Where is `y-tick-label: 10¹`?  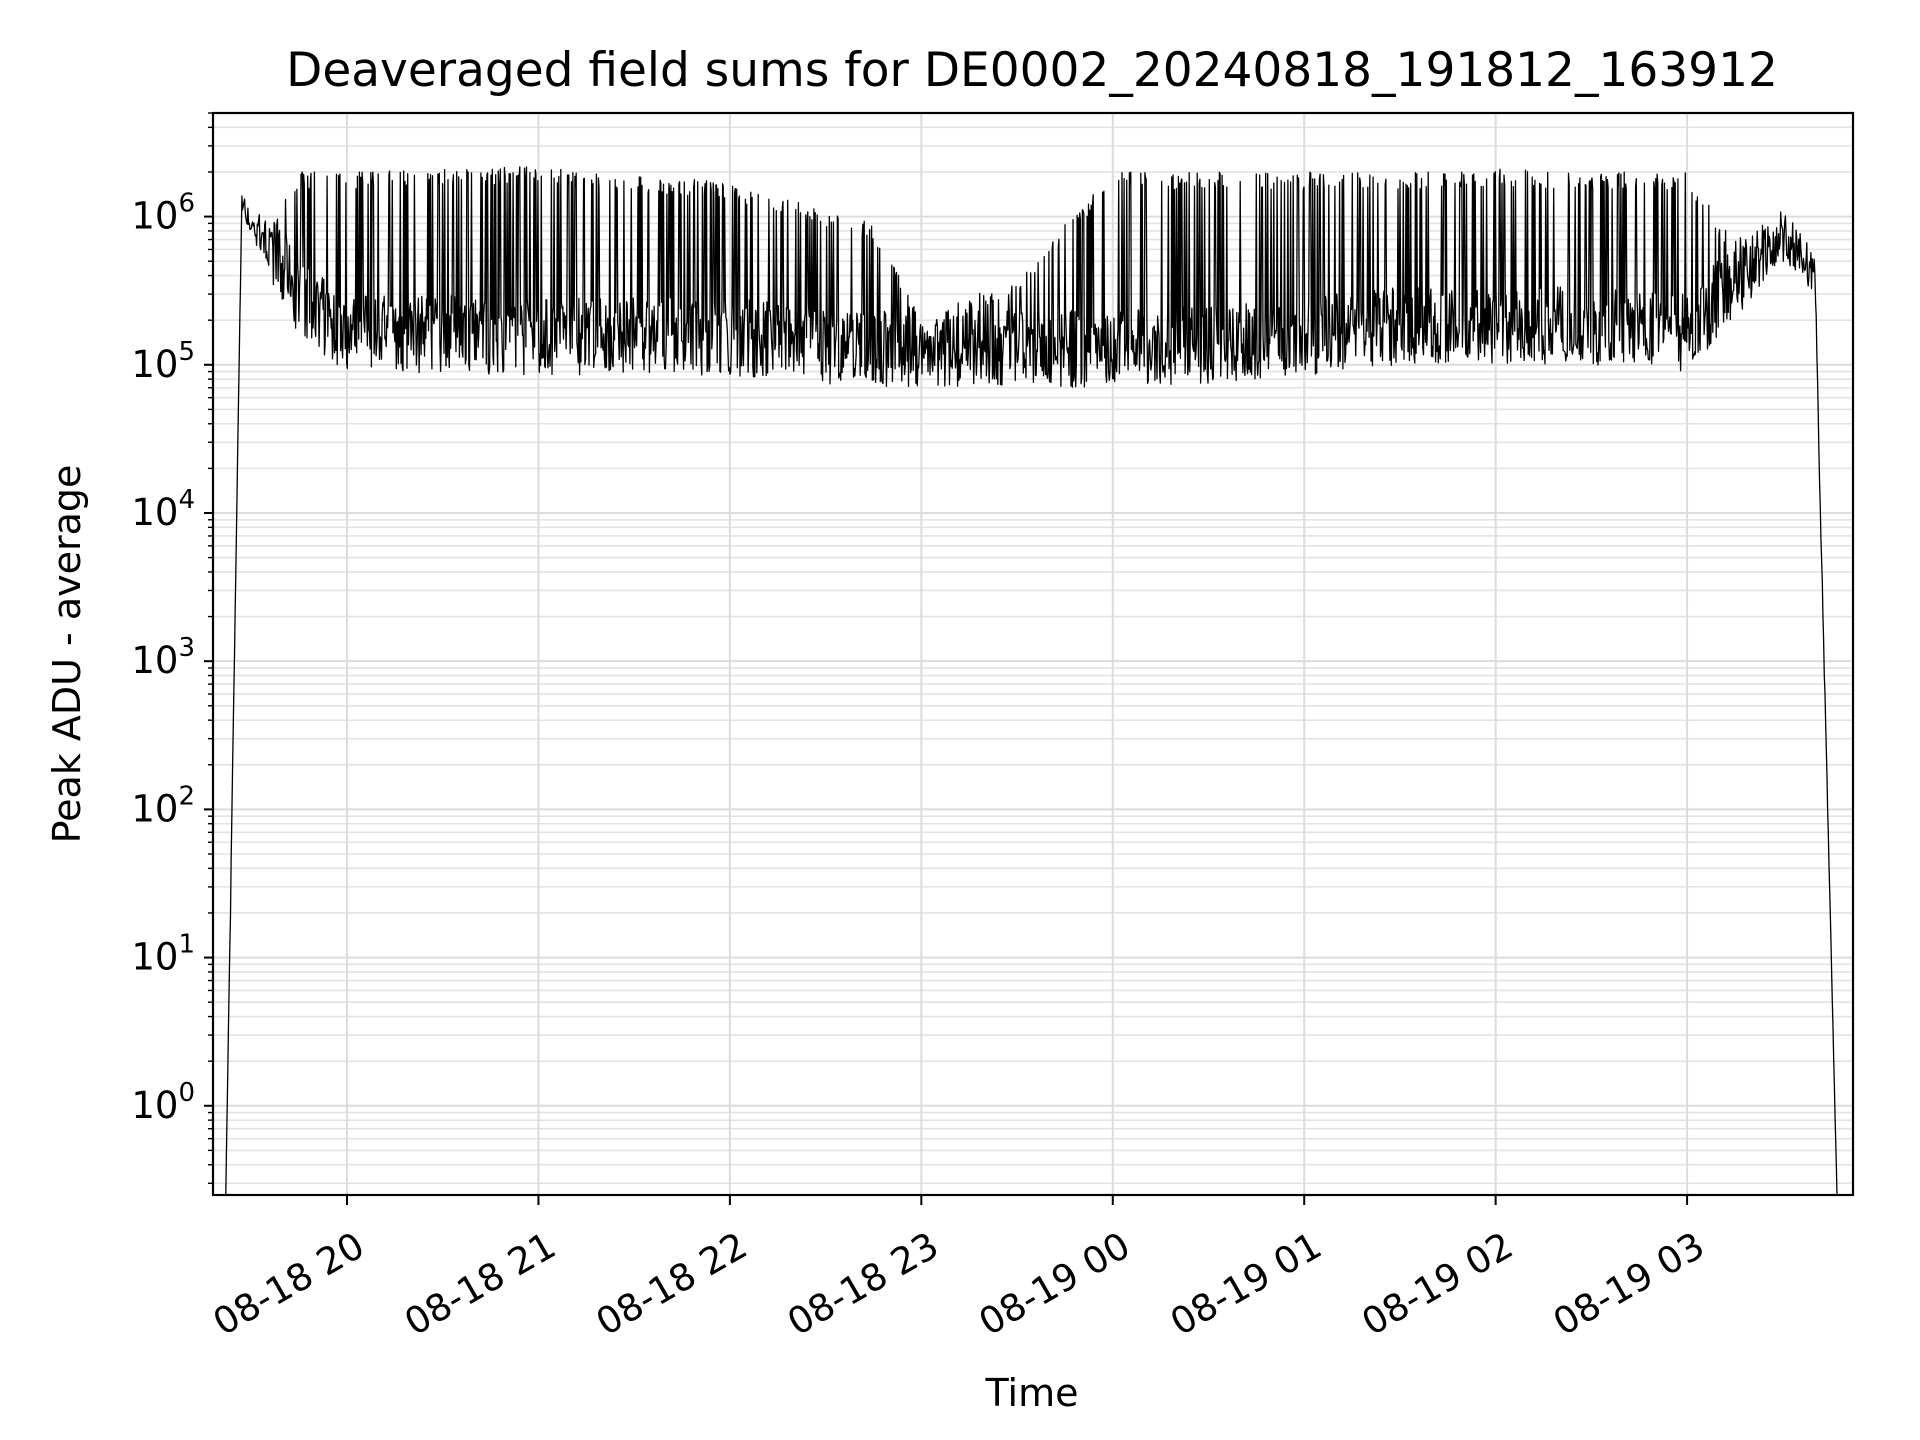
y-tick-label: 10¹ is located at coordinates (163, 954).